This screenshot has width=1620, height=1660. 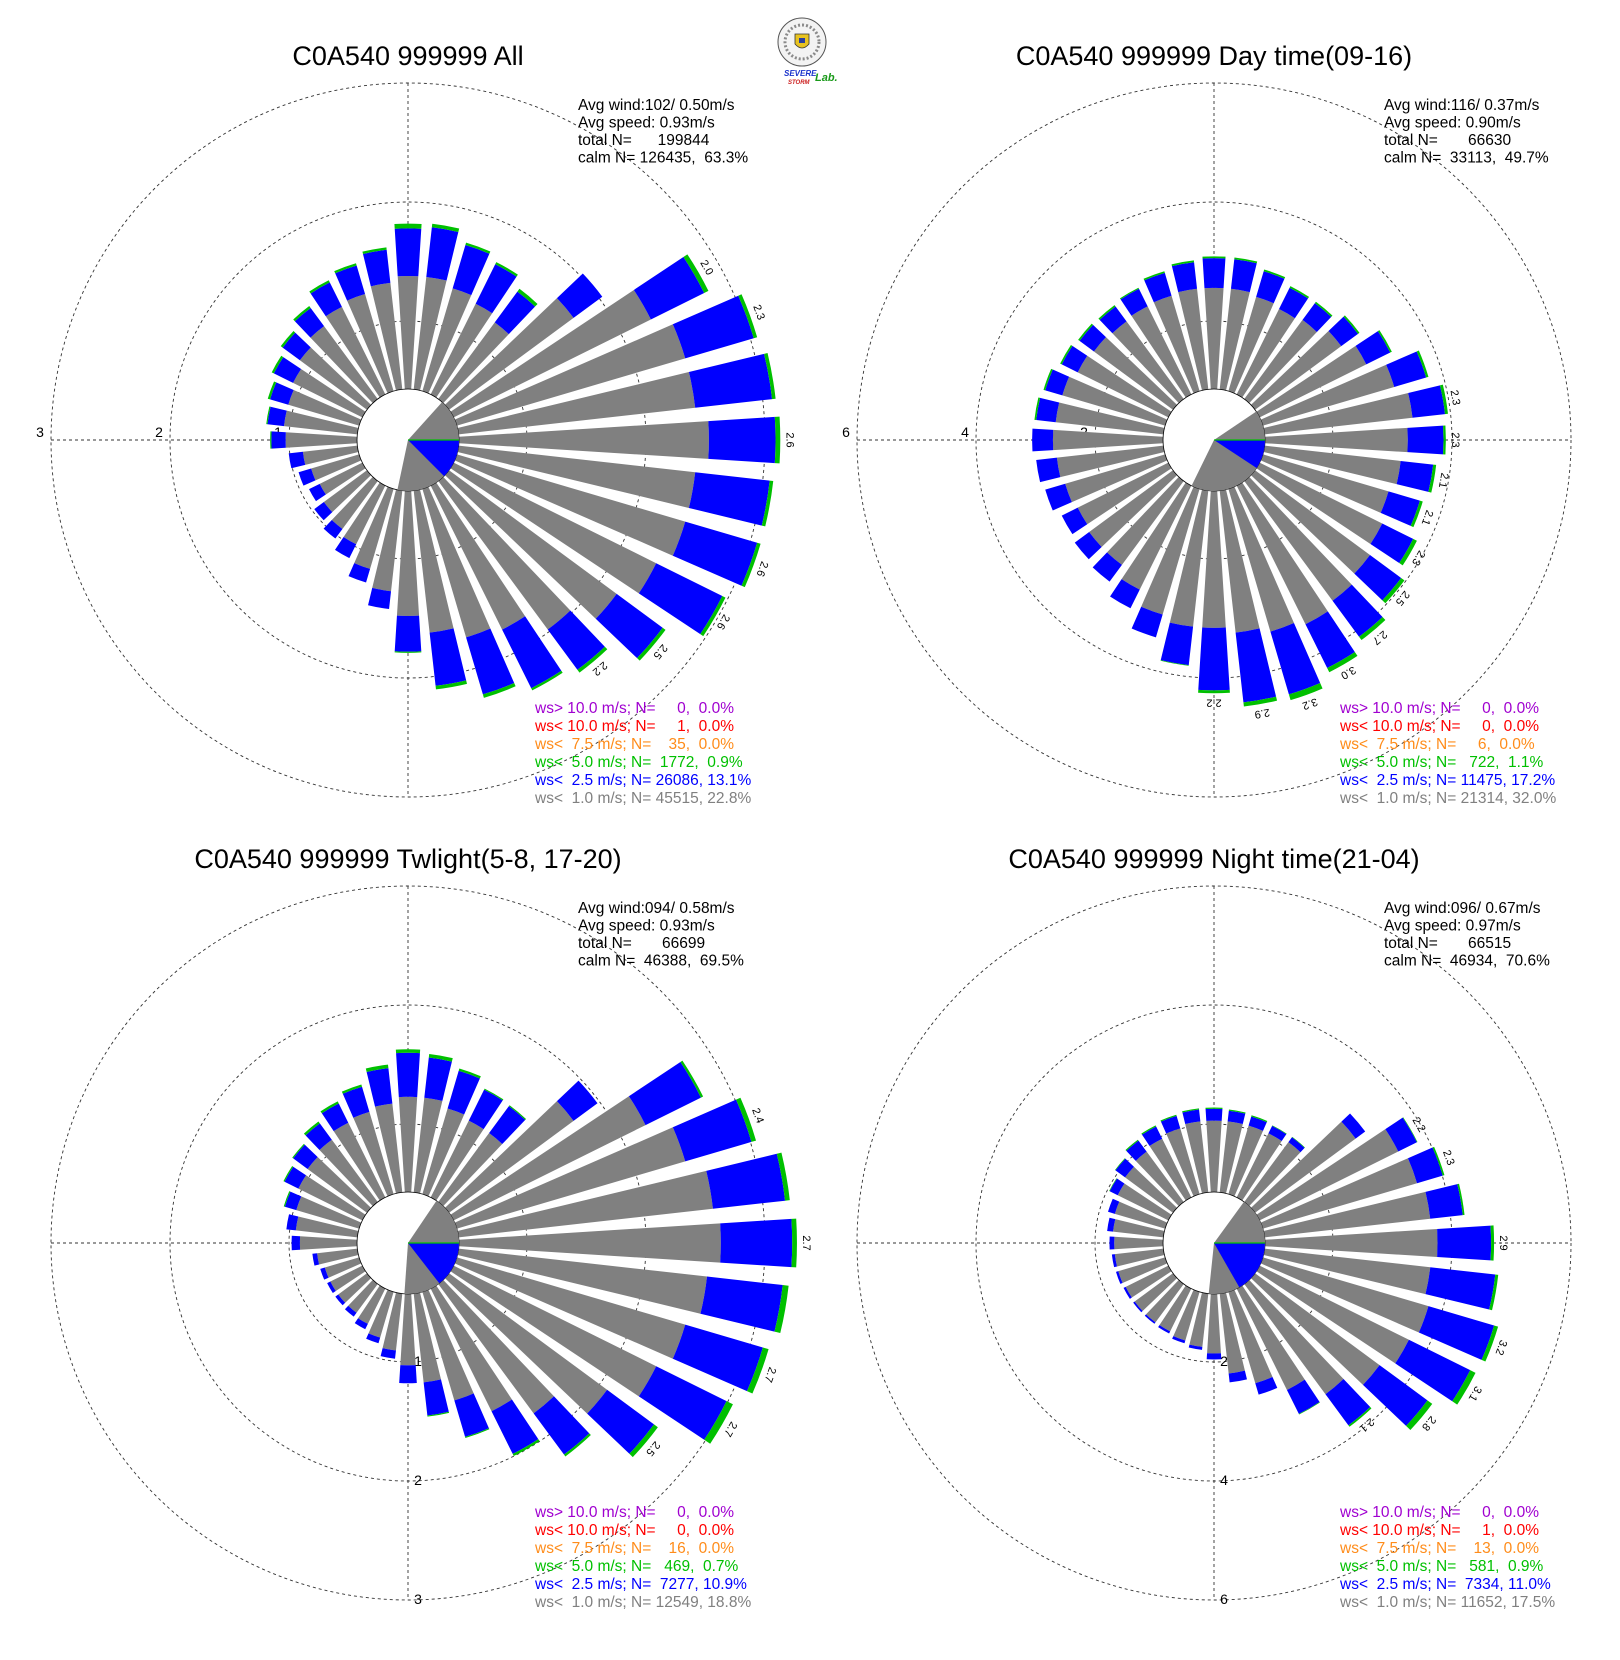 What do you see at coordinates (1214, 56) in the screenshot?
I see `panel-title: C0A540 999999 Day time(09-16)` at bounding box center [1214, 56].